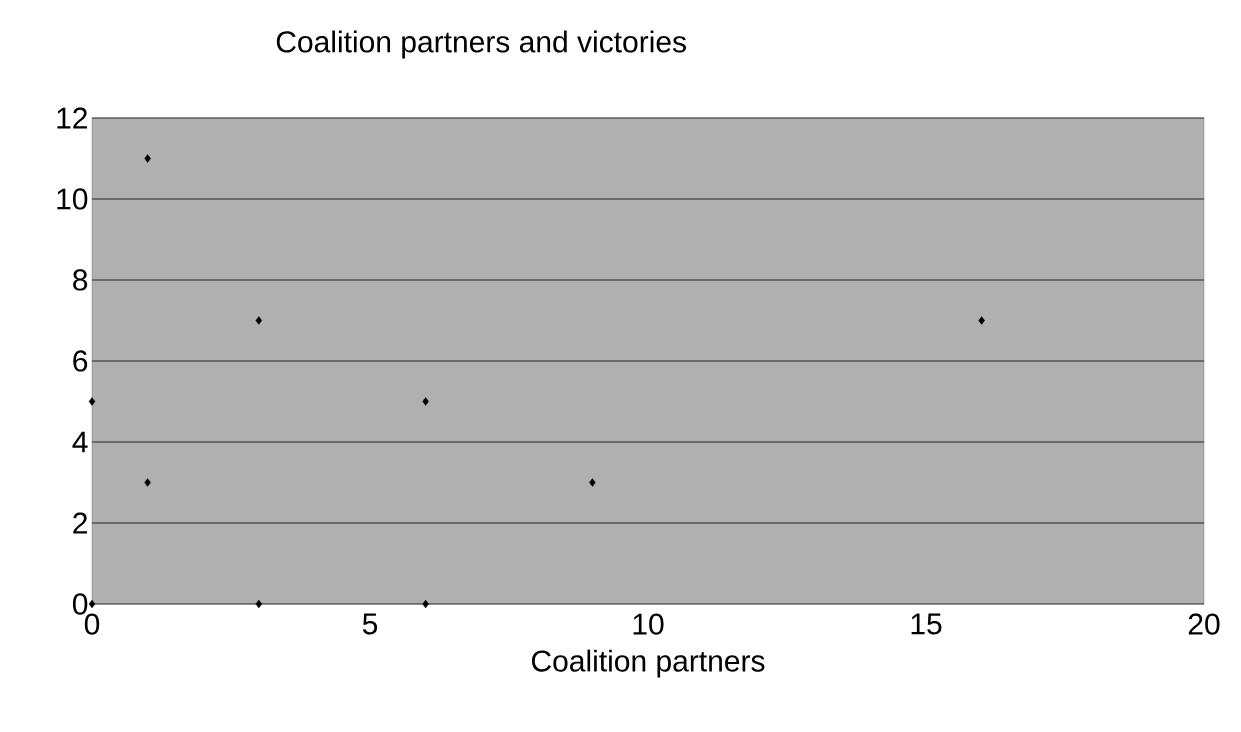 This screenshot has width=1241, height=732. Describe the element at coordinates (481, 44) in the screenshot. I see `chart-title: Coalition partners and victories` at that location.